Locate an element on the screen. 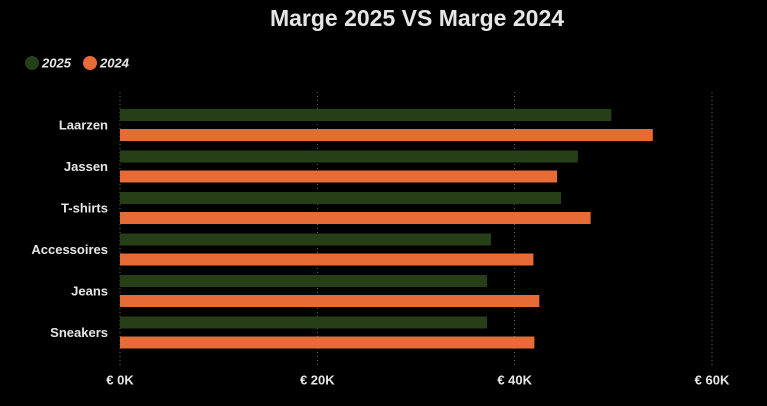 This screenshot has height=406, width=767. y-tick-label: Sneakers is located at coordinates (79, 332).